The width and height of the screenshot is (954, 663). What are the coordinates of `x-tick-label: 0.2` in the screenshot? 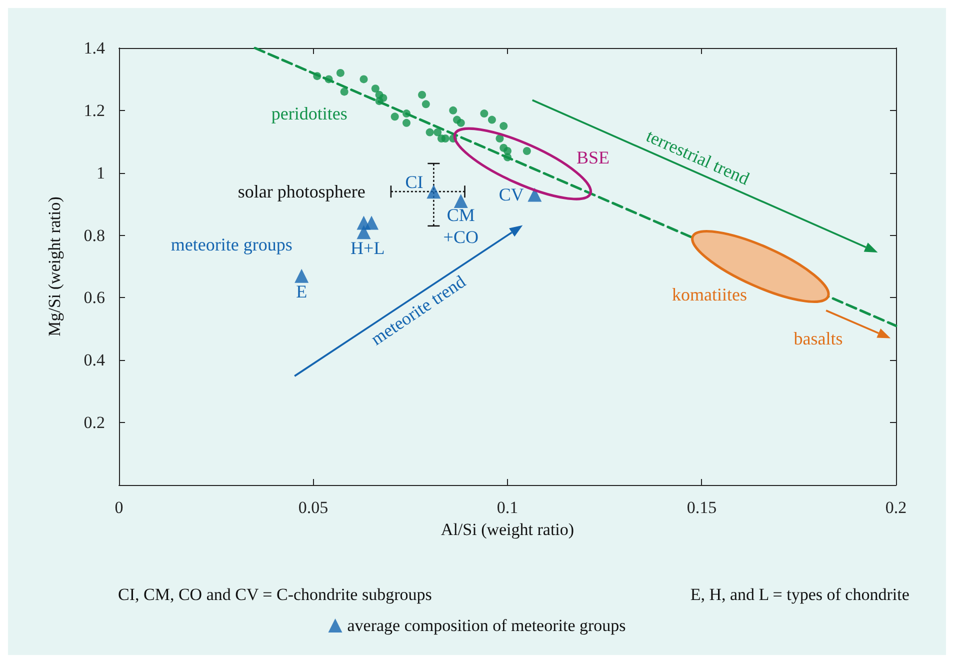 It's located at (896, 507).